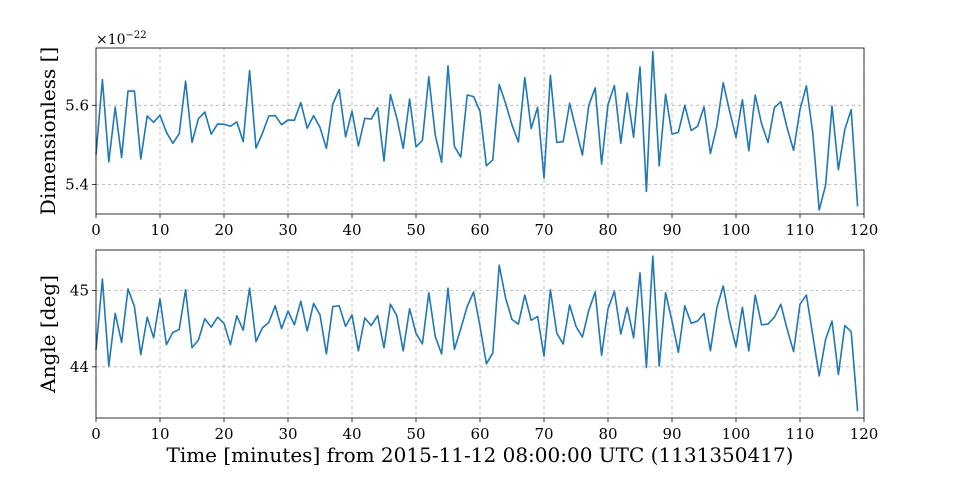 The height and width of the screenshot is (480, 960). I want to click on y-exponent-label: ×10⁻²², so click(121, 39).